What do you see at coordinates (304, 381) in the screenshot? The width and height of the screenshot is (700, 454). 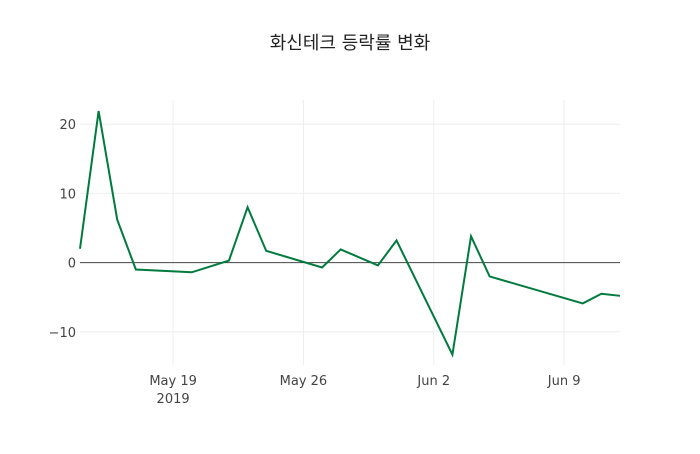 I see `x-tick-label: May 26` at bounding box center [304, 381].